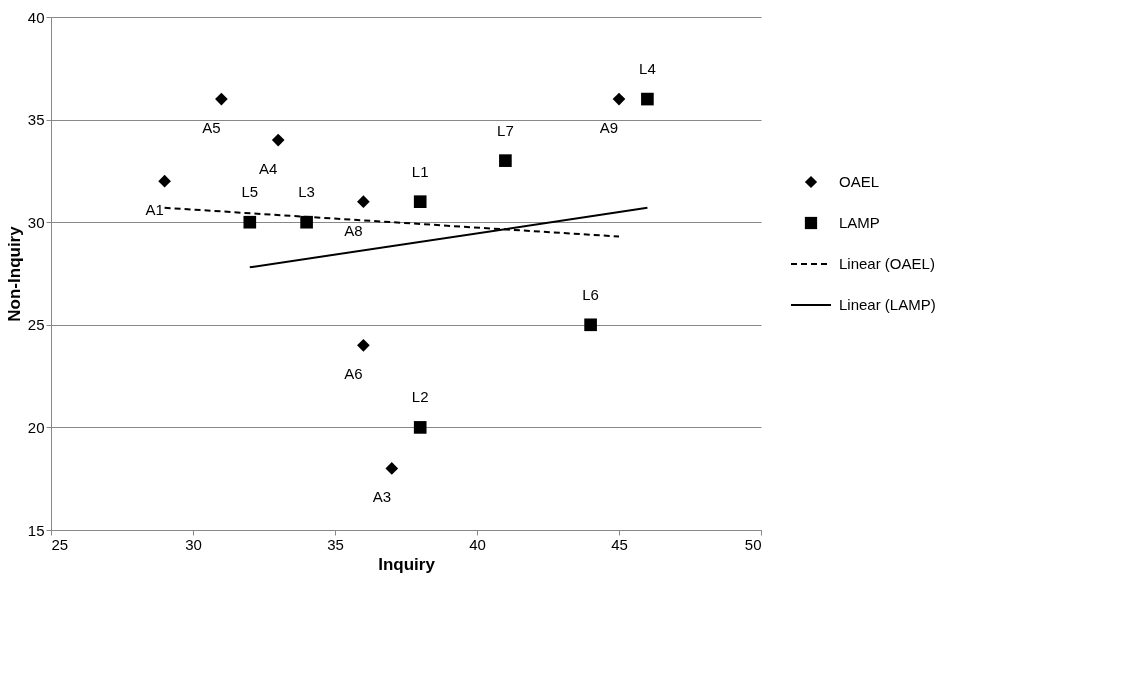  What do you see at coordinates (590, 294) in the screenshot?
I see `data-label: L6` at bounding box center [590, 294].